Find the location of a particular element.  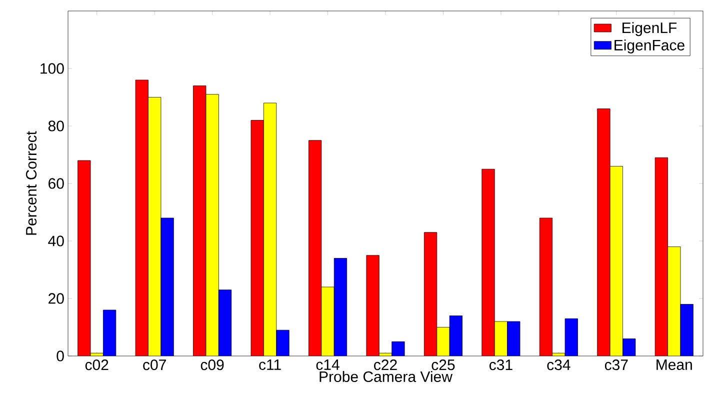

x-tick-label: Mean is located at coordinates (674, 365).